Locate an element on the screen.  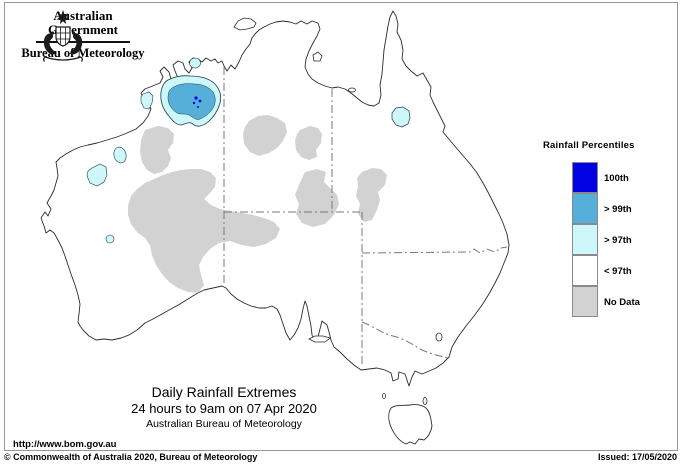
tasmania-coastline is located at coordinates (410, 424).